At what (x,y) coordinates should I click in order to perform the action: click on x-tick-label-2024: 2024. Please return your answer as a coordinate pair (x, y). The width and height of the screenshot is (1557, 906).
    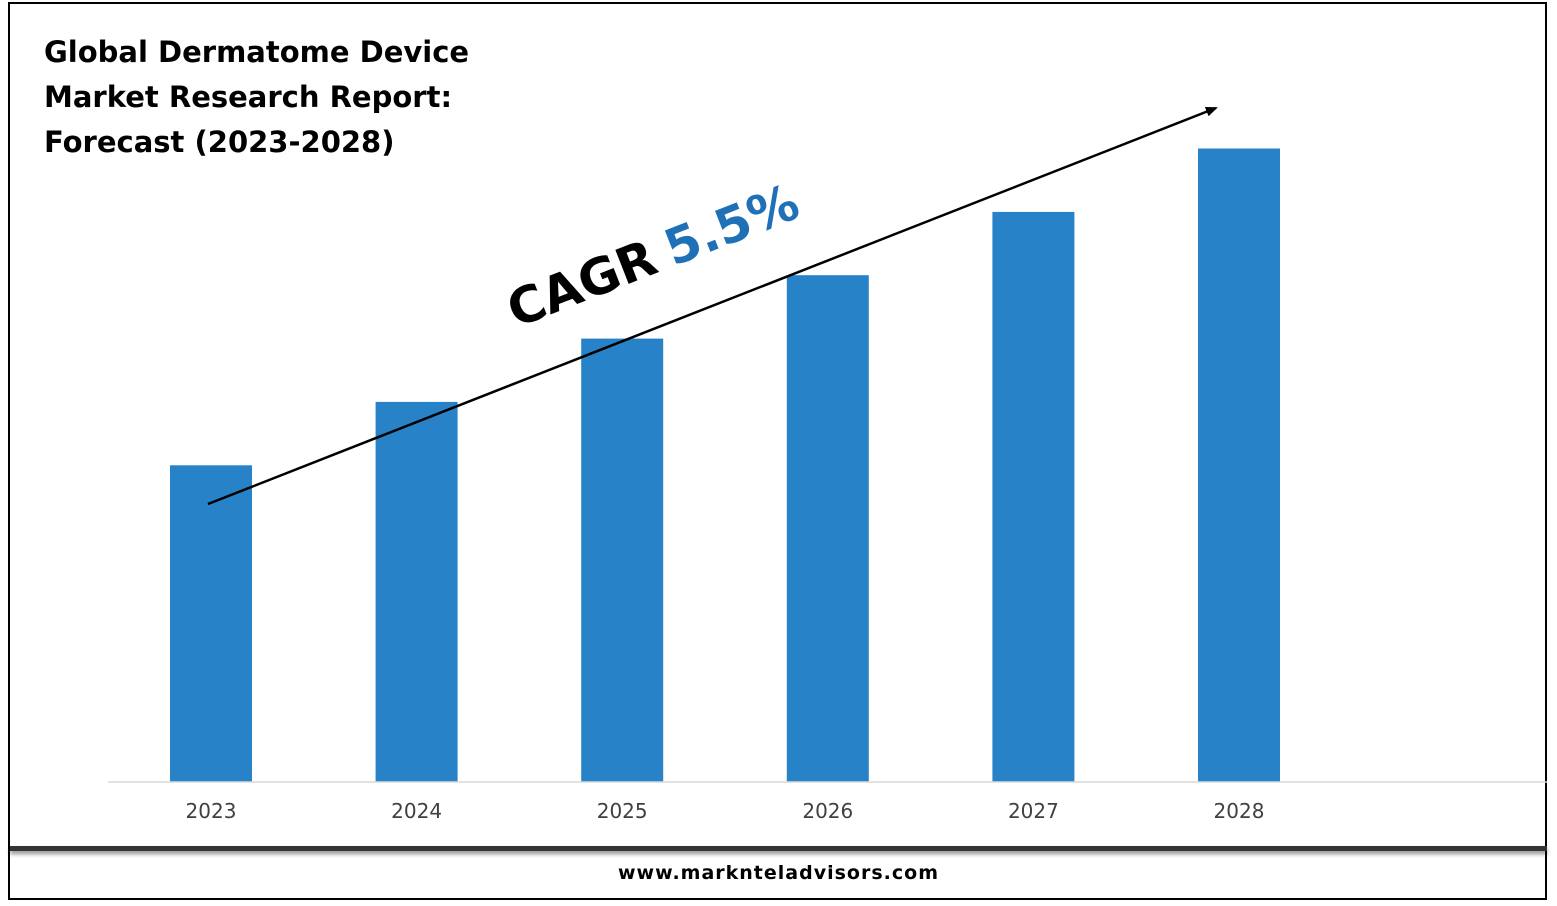
    Looking at the image, I should click on (416, 811).